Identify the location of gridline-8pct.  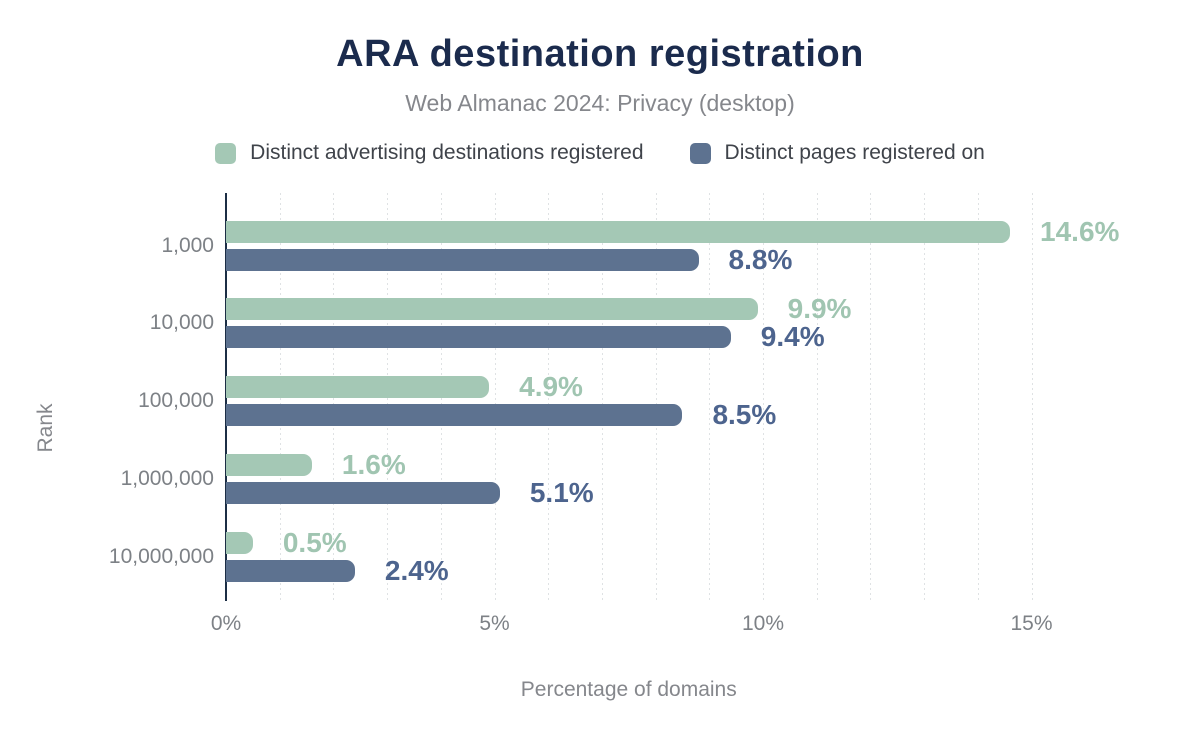
(656, 397).